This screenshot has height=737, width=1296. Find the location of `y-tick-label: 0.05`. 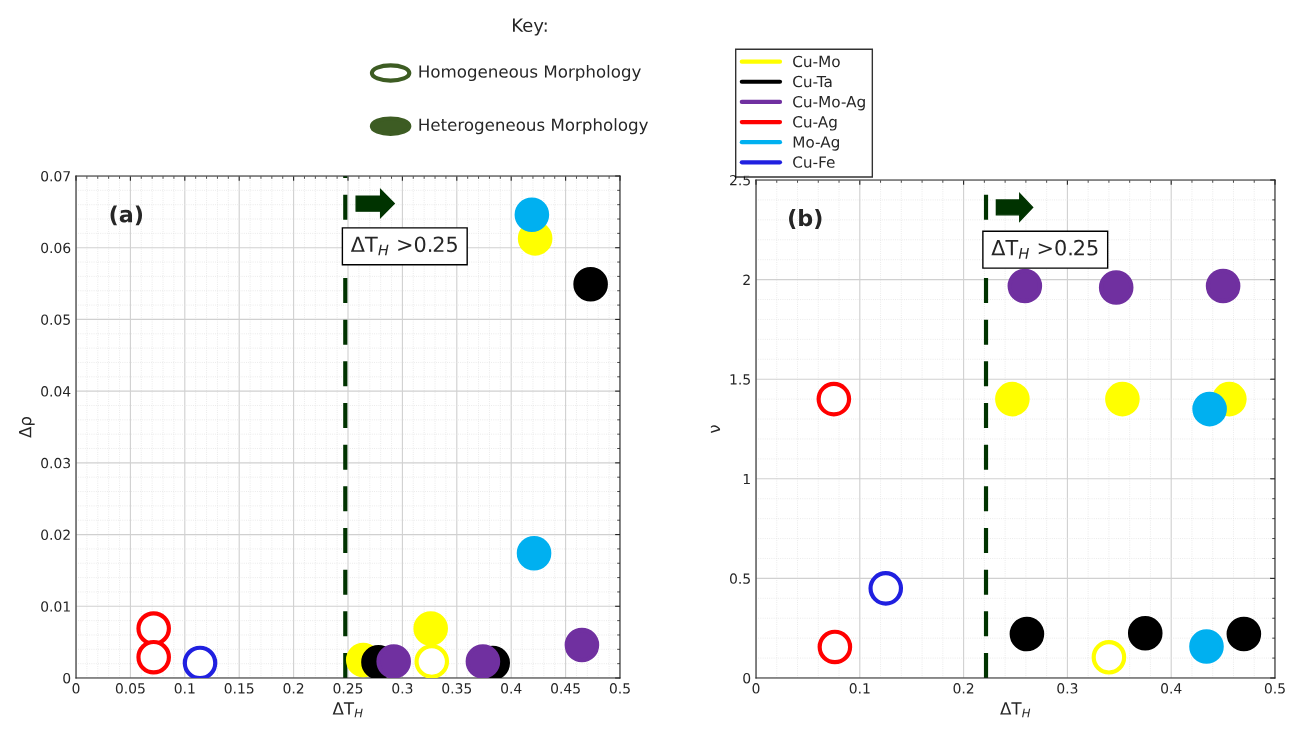

y-tick-label: 0.05 is located at coordinates (55, 319).